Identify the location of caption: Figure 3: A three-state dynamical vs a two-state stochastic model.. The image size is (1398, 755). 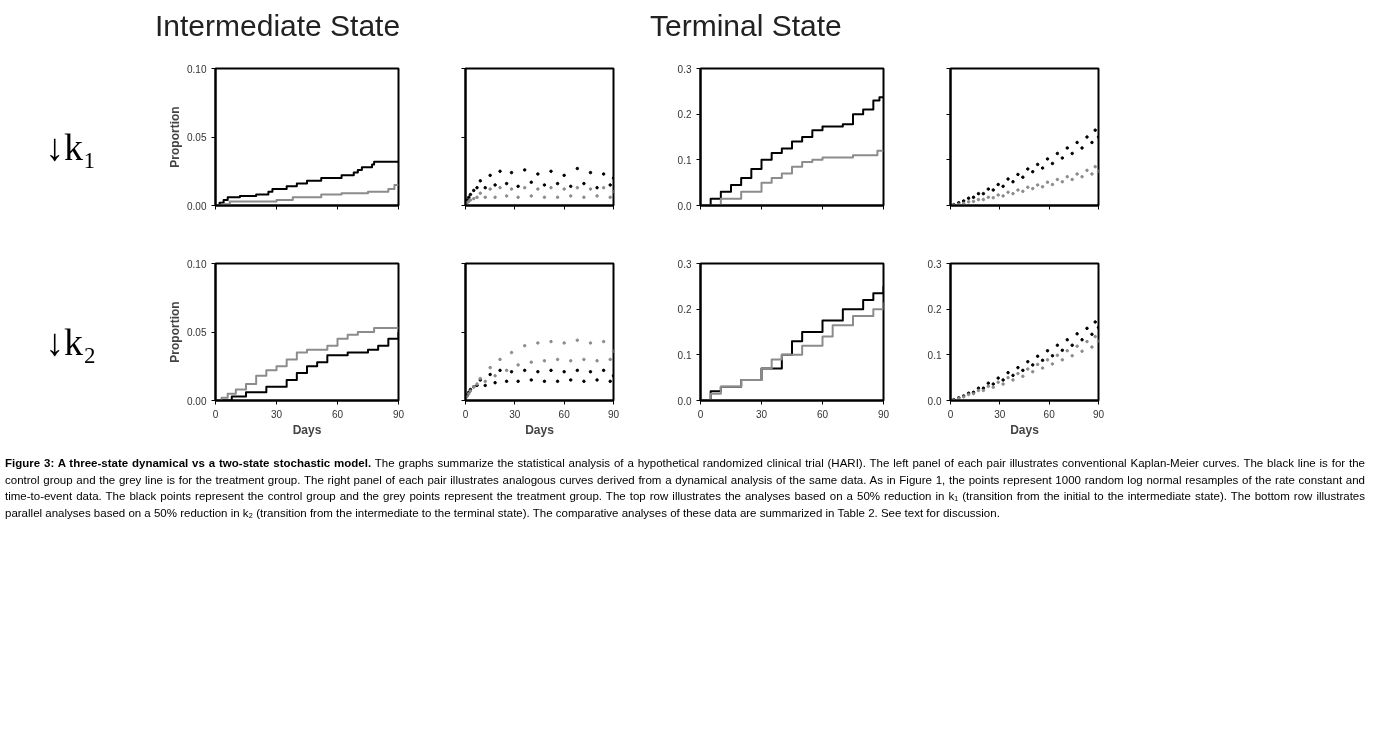
(188, 463).